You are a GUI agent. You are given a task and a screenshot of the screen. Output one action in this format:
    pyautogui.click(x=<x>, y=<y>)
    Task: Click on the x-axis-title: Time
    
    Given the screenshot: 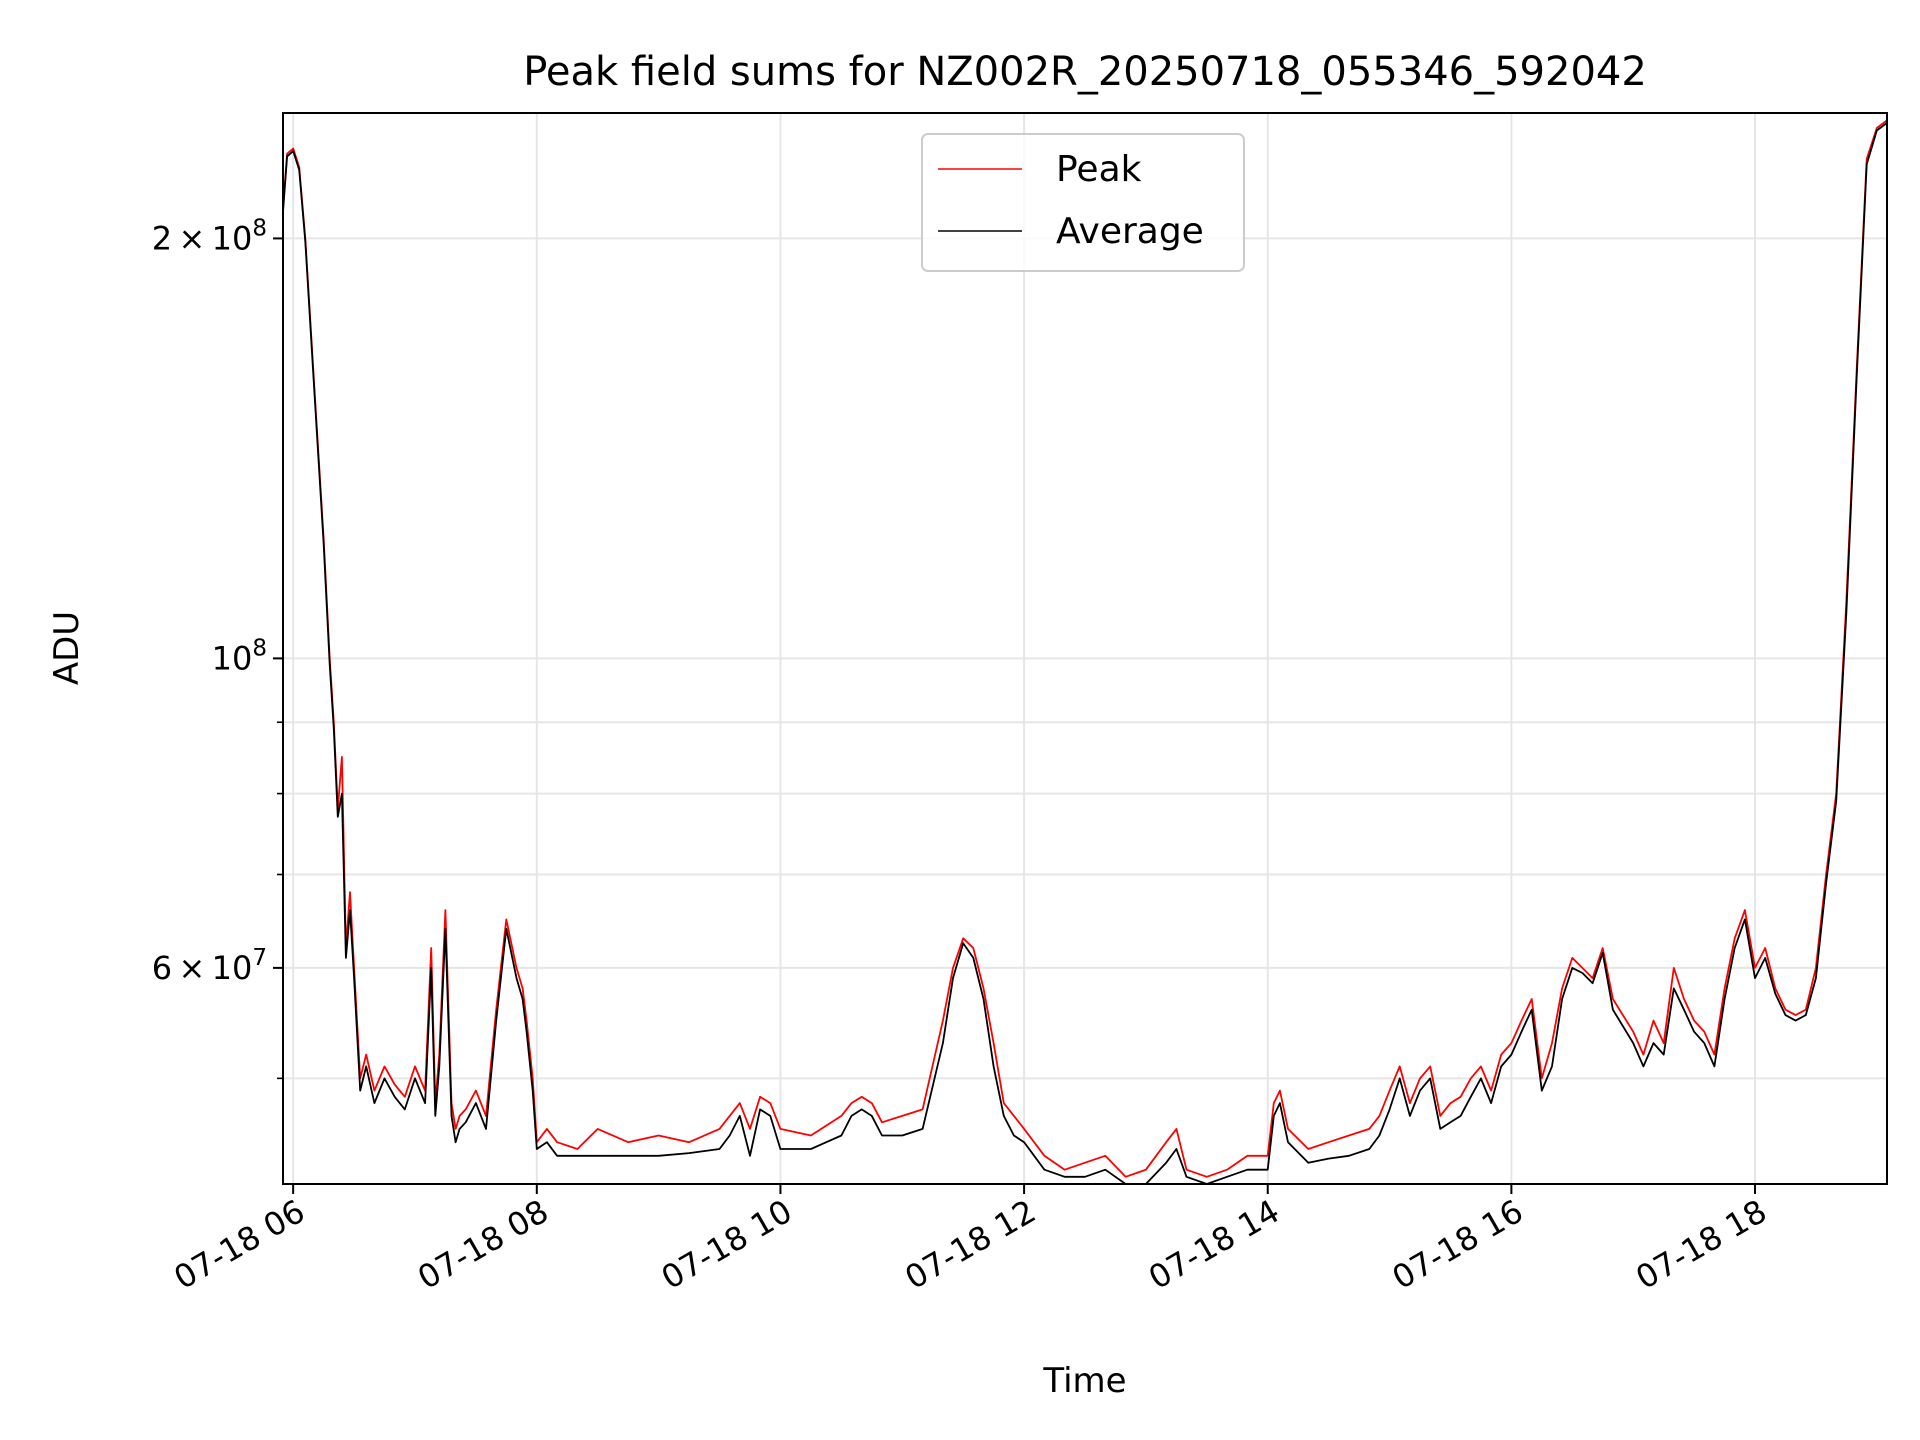 What is the action you would take?
    pyautogui.click(x=1084, y=1381)
    